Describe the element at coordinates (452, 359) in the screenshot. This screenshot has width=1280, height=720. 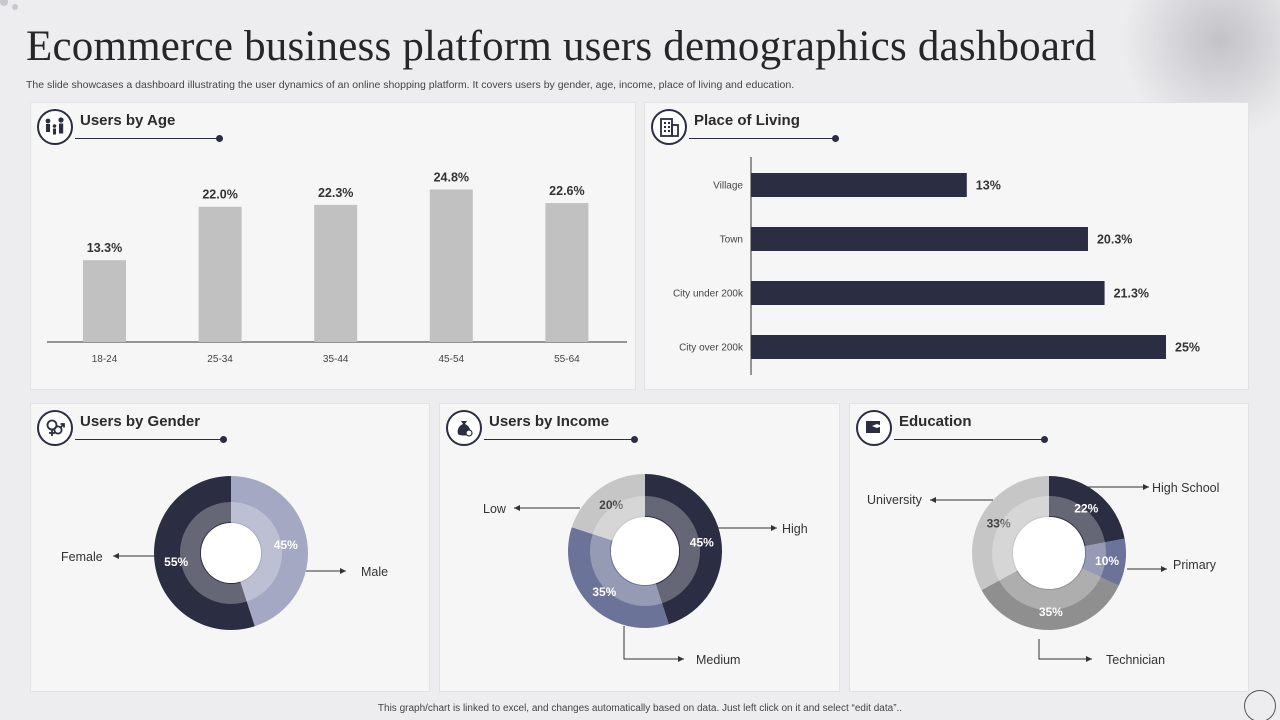
I see `age-tick-label: 45-54` at that location.